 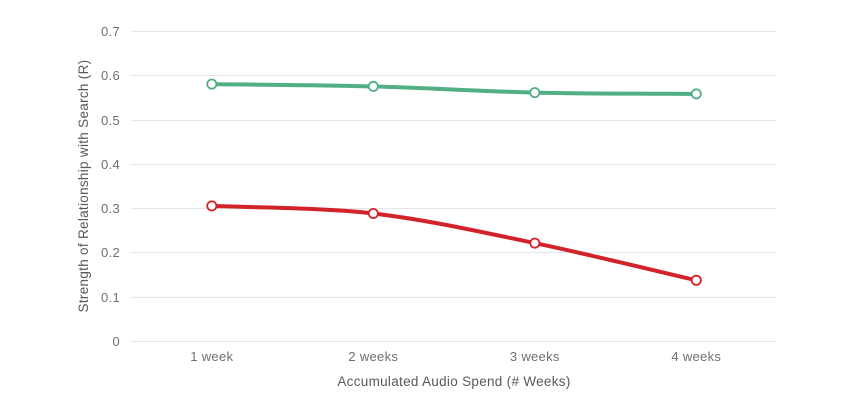 I want to click on y-tick-label: 0.5, so click(x=110, y=120).